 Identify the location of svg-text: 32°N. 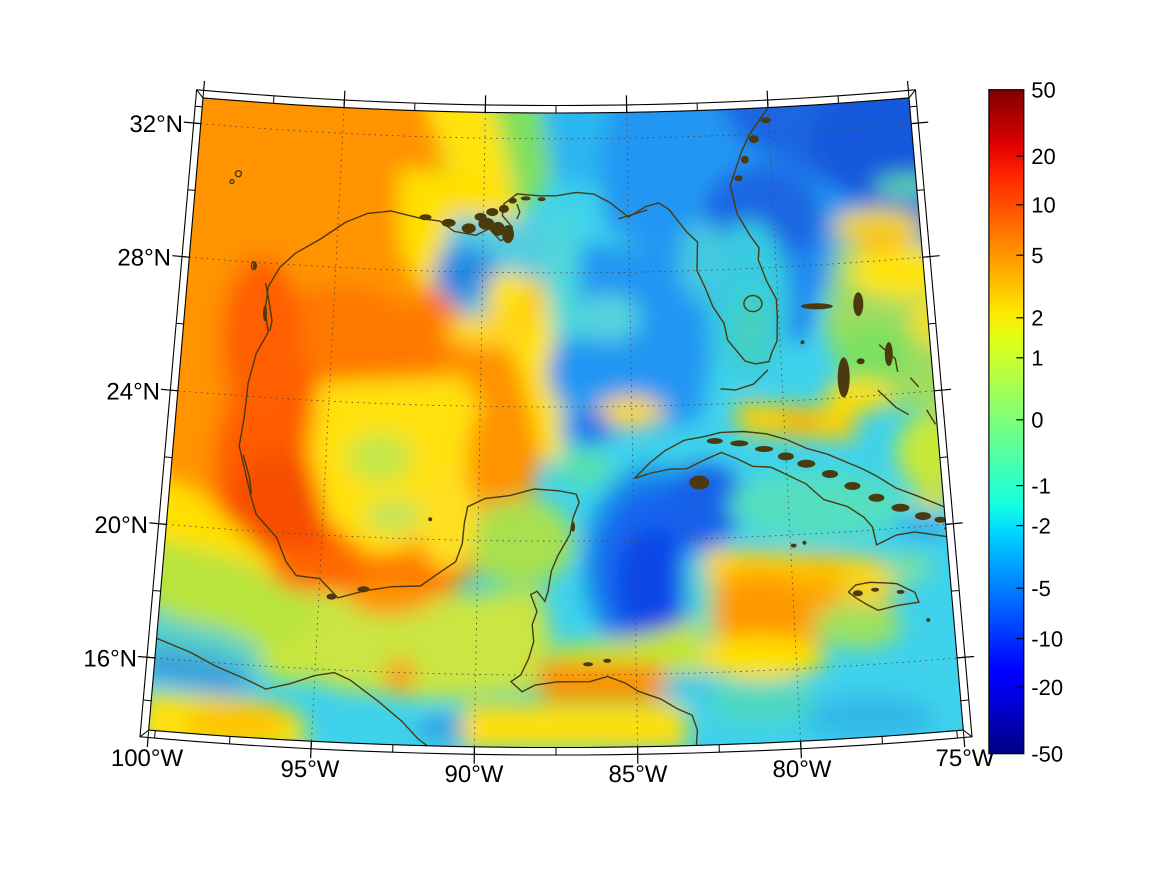
(156, 124).